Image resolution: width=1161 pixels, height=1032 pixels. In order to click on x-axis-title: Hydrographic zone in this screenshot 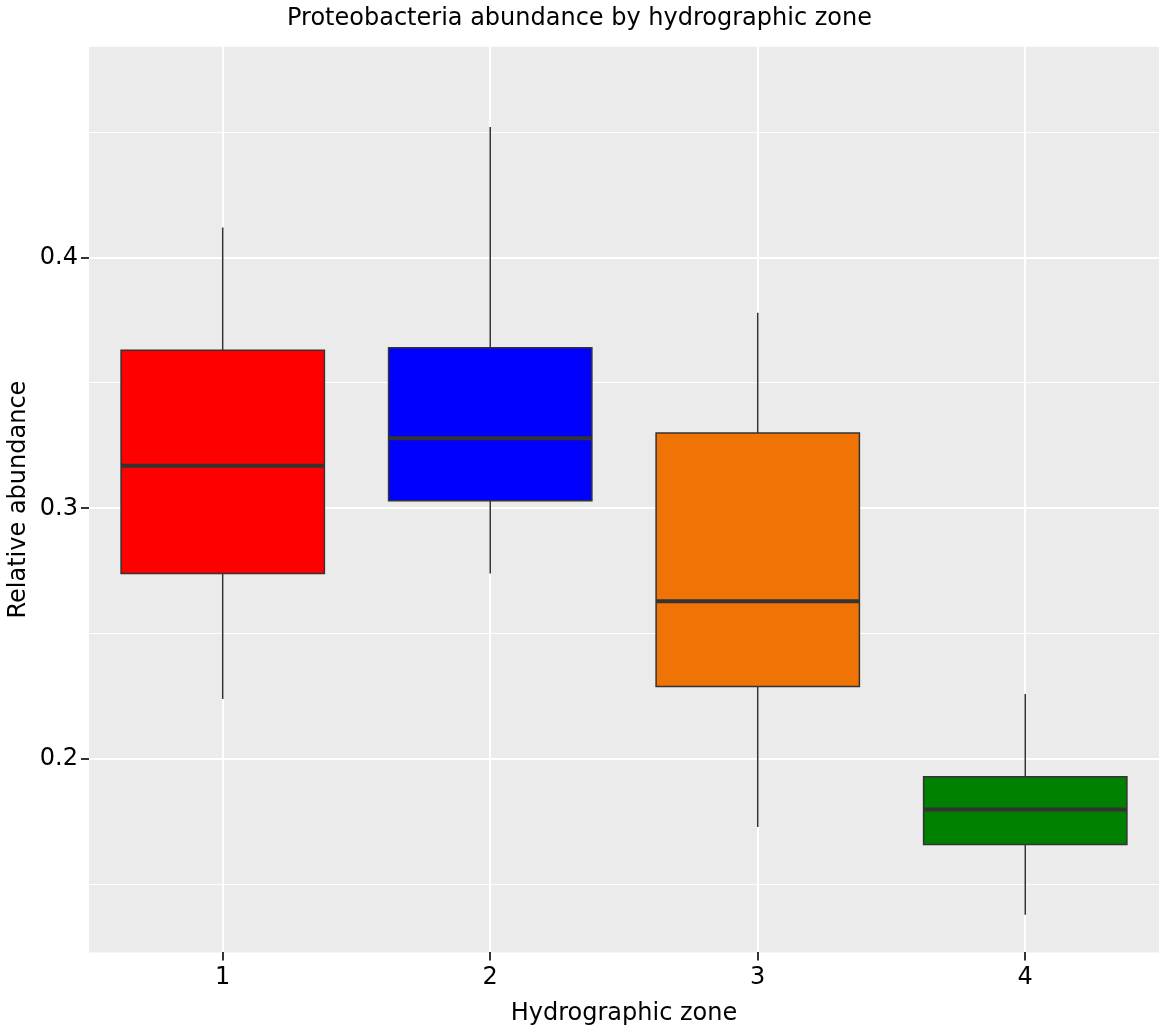, I will do `click(624, 1011)`.